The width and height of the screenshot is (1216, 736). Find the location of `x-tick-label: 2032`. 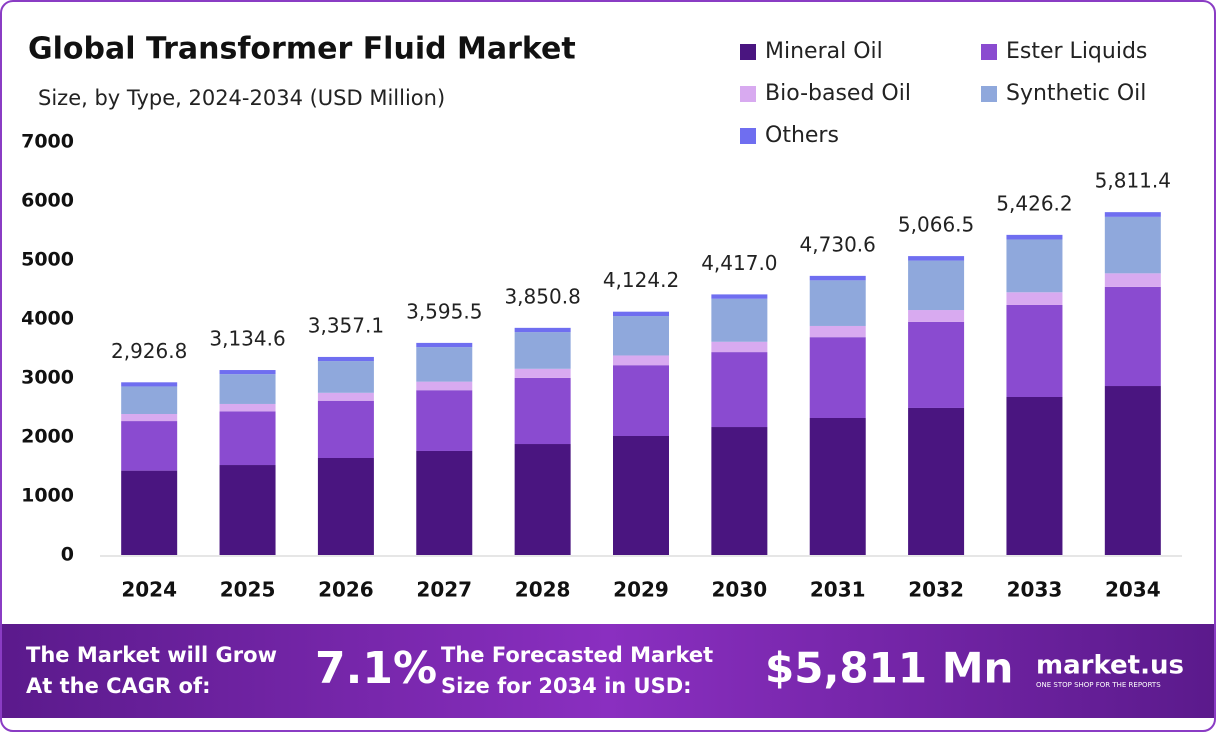

x-tick-label: 2032 is located at coordinates (936, 590).